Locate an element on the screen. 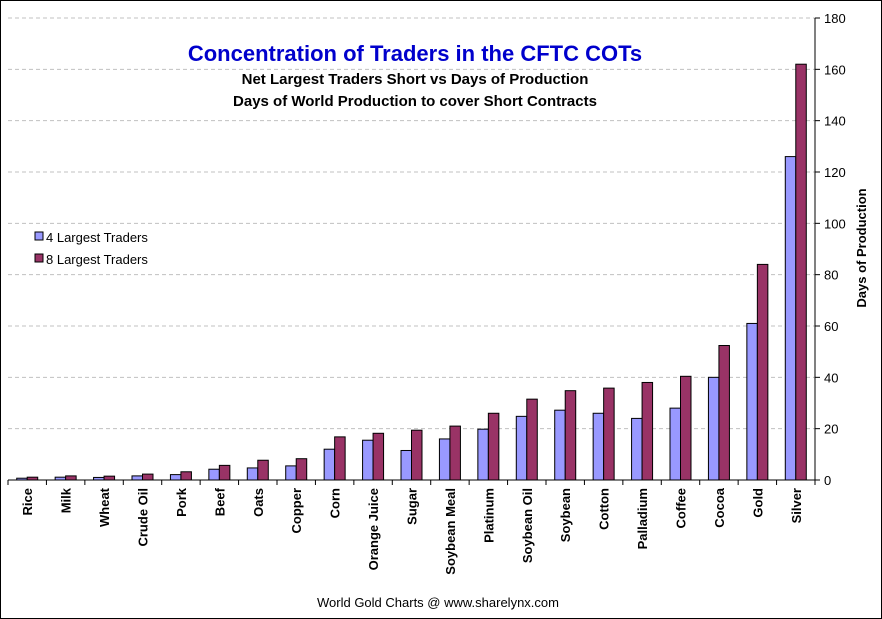 The height and width of the screenshot is (619, 882). x-tick-label: Orange Juice is located at coordinates (373, 529).